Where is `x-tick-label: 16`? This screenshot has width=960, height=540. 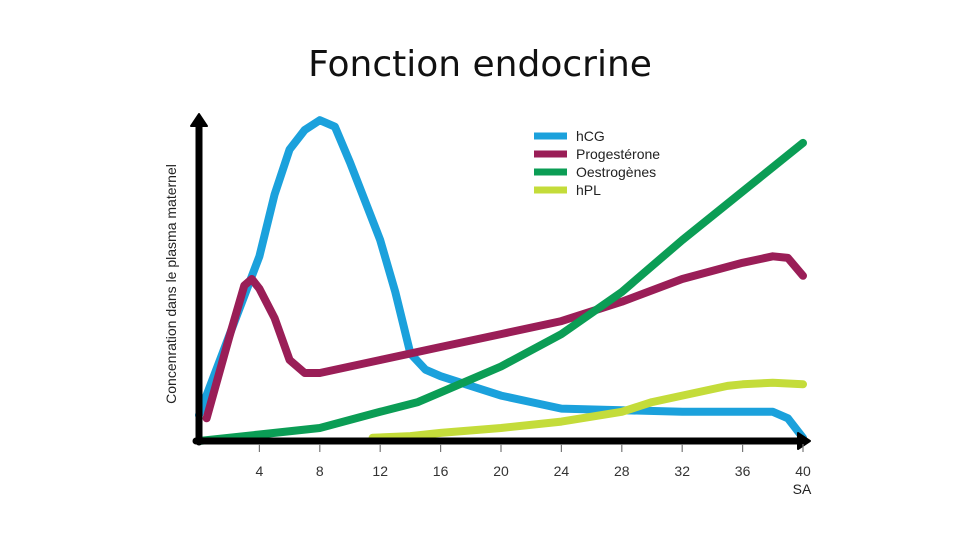 x-tick-label: 16 is located at coordinates (441, 471).